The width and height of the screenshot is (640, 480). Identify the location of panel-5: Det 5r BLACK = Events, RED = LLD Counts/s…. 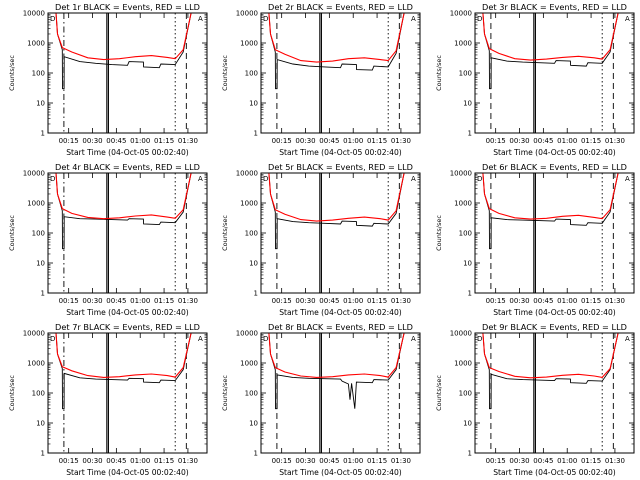
(321, 239).